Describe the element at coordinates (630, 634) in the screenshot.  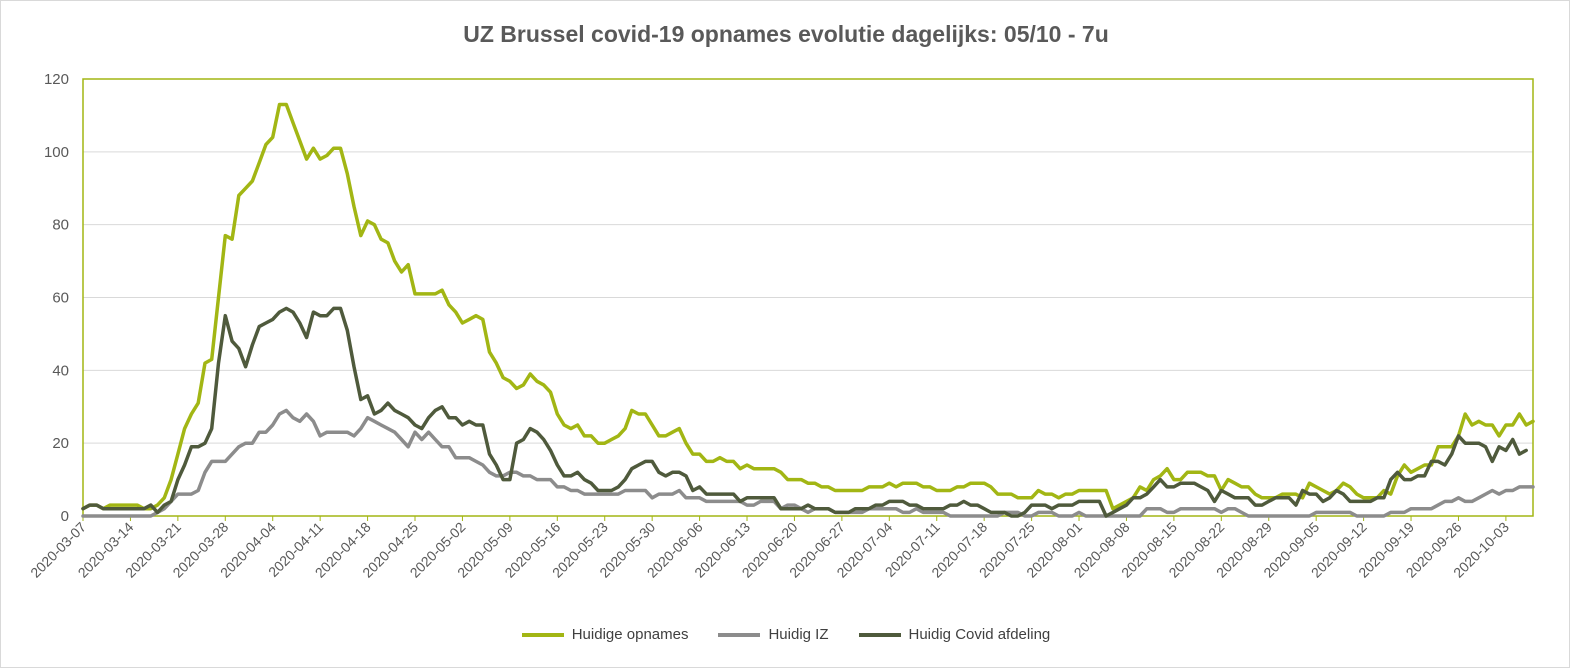
I see `legend-label: Huidige opnames` at that location.